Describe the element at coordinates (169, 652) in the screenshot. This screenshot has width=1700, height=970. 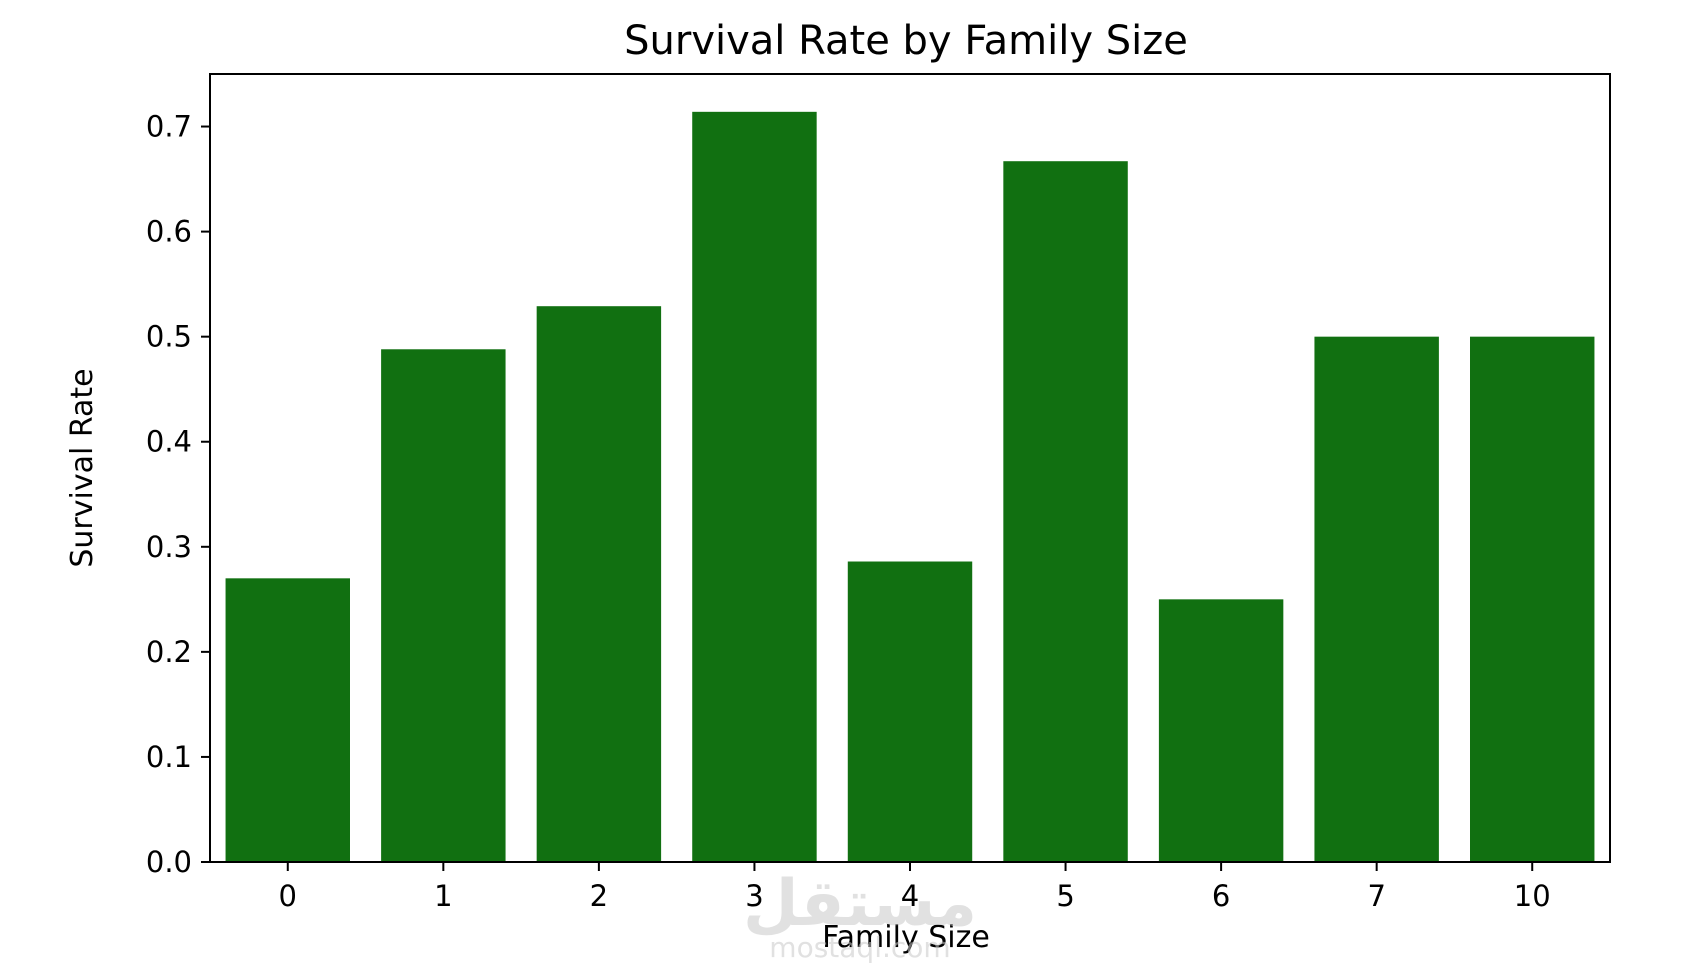
I see `y-tick-label: 0.2` at that location.